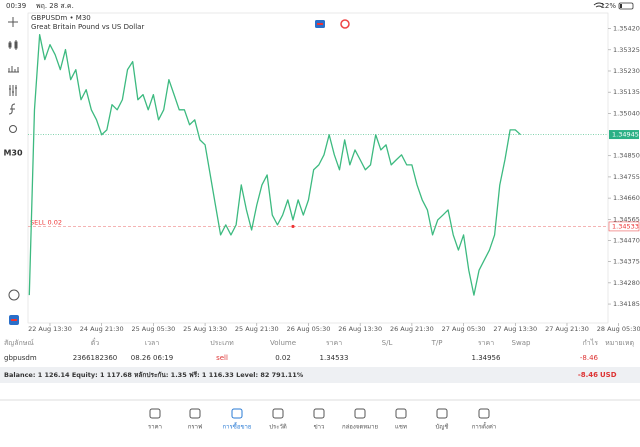 This screenshot has width=640, height=447. I want to click on table-cell: gbpusdm, so click(20, 358).